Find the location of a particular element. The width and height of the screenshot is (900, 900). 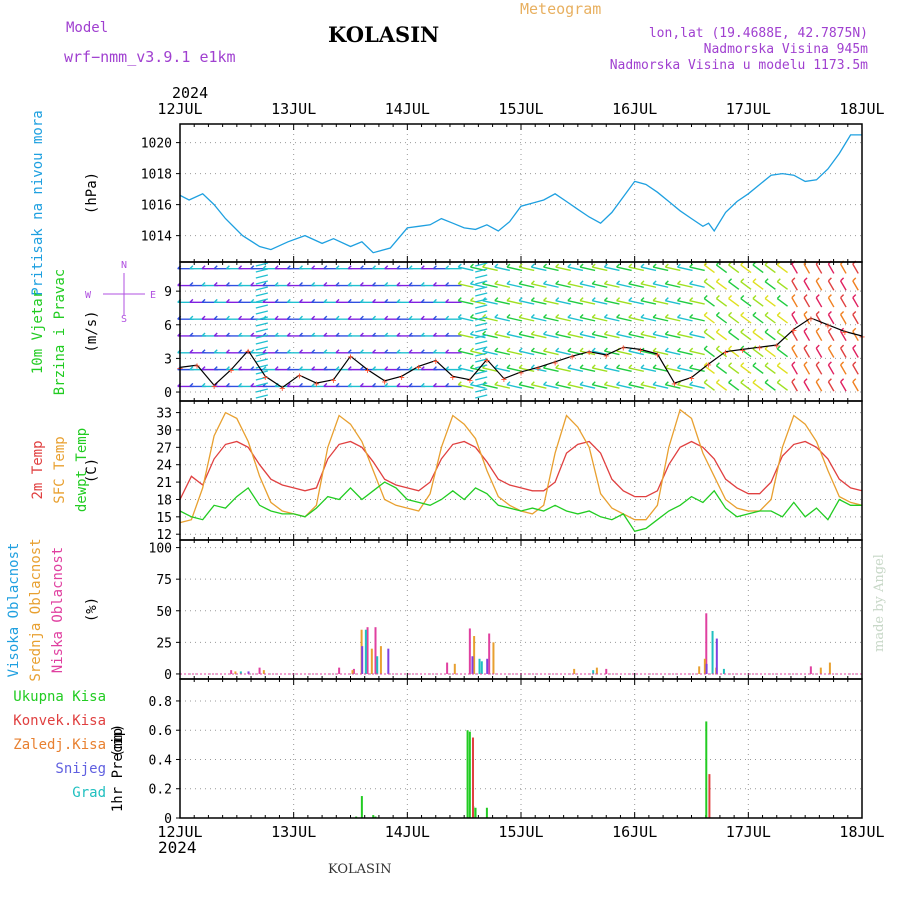

panel-pressure: 1014 1016 1018 1020 (hPa) is located at coordinates (473, 193).